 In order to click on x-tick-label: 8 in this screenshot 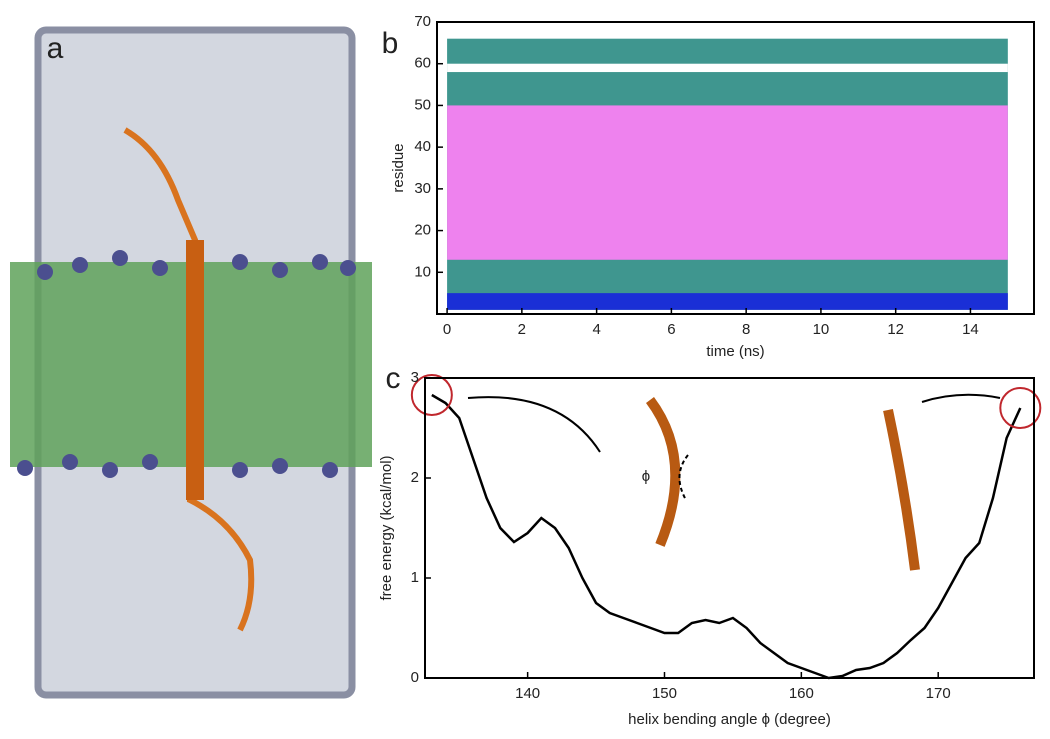, I will do `click(746, 329)`.